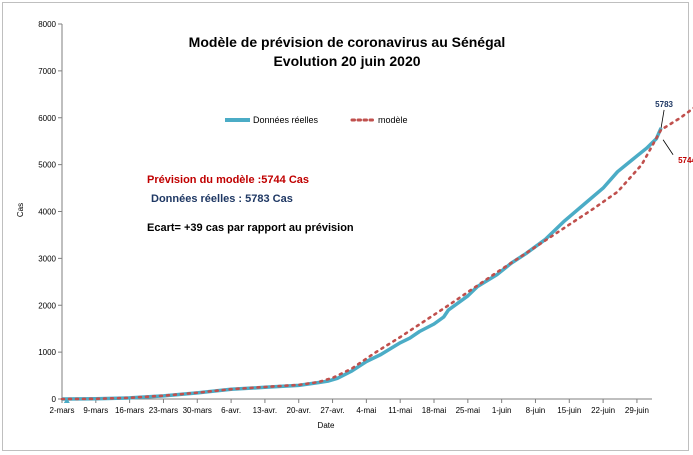  What do you see at coordinates (346, 61) in the screenshot?
I see `chart-title-line2: Evolution 20 juin 2020` at bounding box center [346, 61].